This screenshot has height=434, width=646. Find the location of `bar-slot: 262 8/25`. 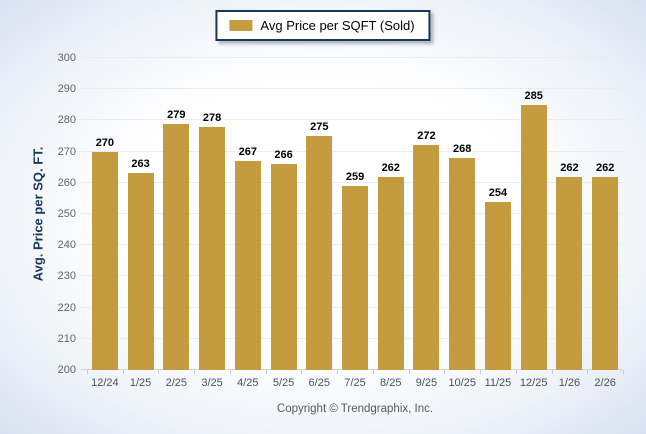

bar-slot: 262 8/25 is located at coordinates (391, 223).